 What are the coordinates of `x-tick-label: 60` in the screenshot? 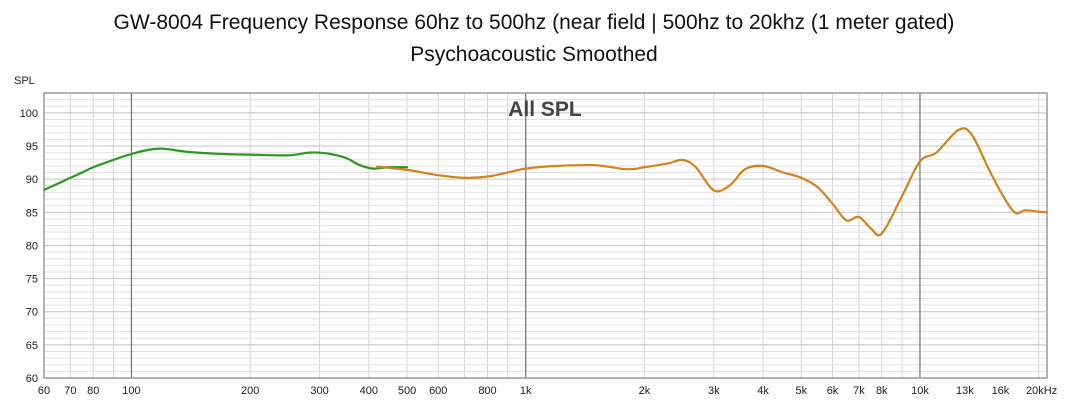 It's located at (44, 391).